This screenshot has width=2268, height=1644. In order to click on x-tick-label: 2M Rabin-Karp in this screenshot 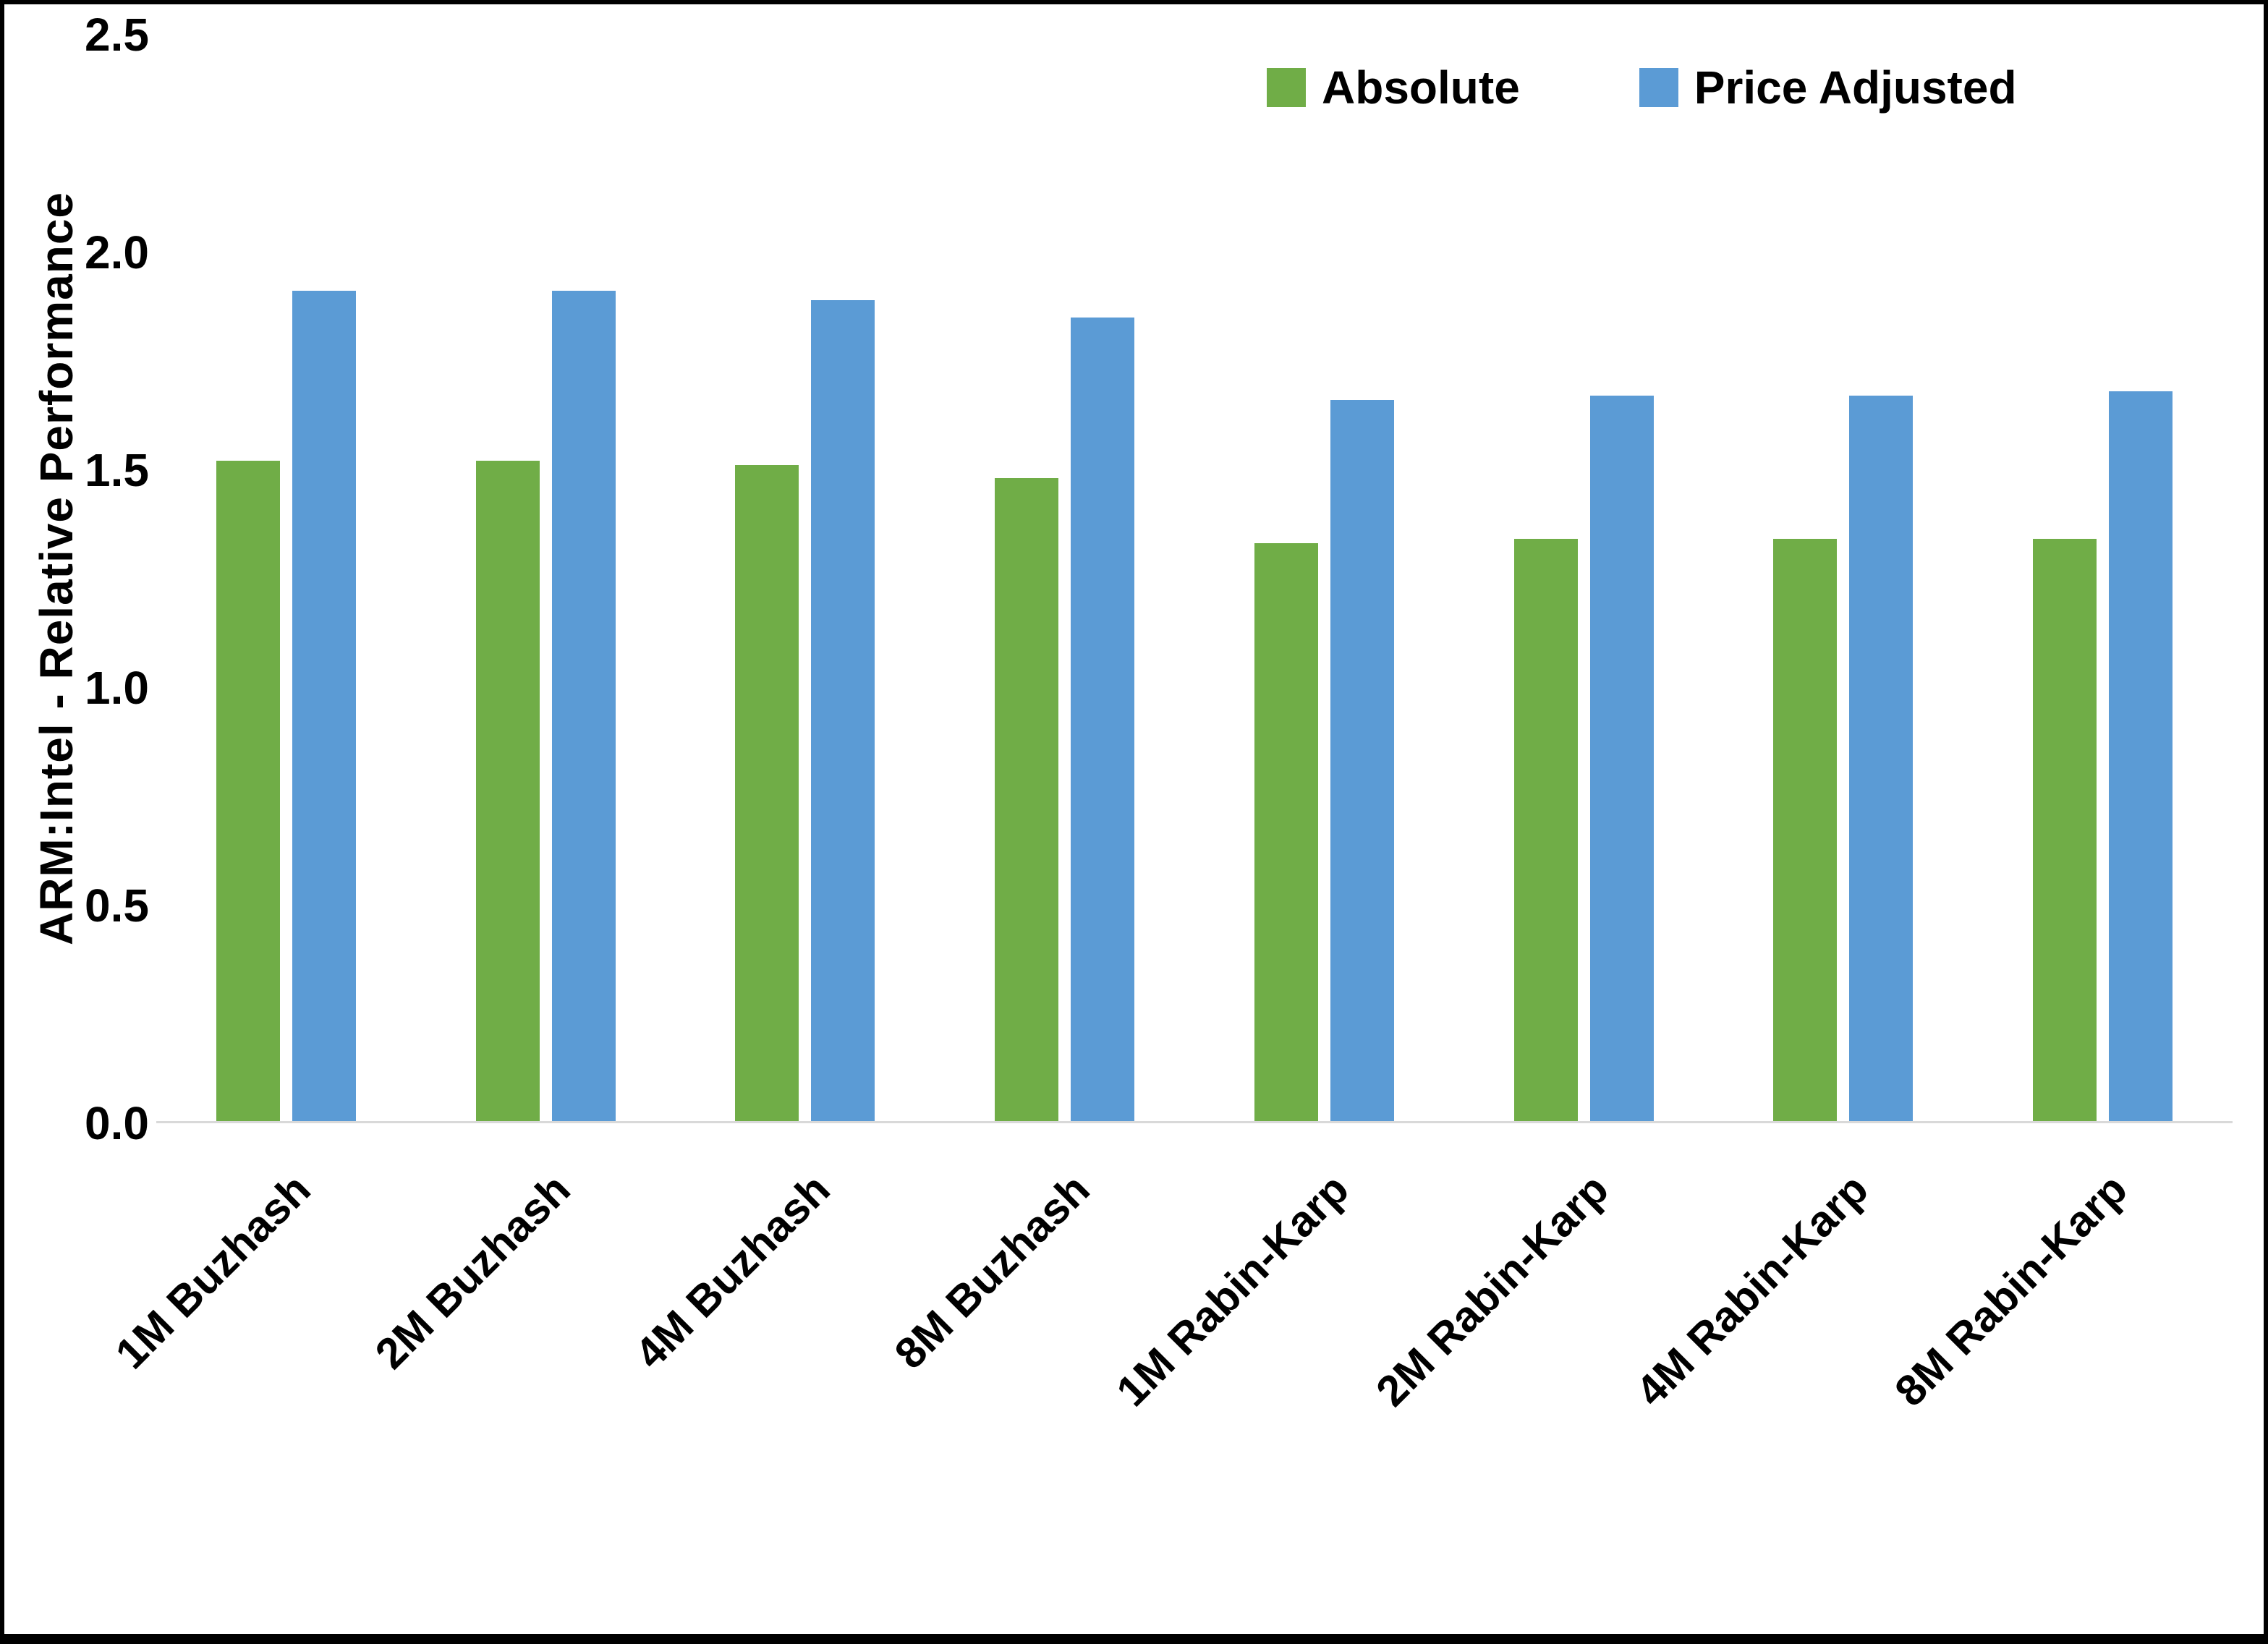, I will do `click(1493, 1290)`.